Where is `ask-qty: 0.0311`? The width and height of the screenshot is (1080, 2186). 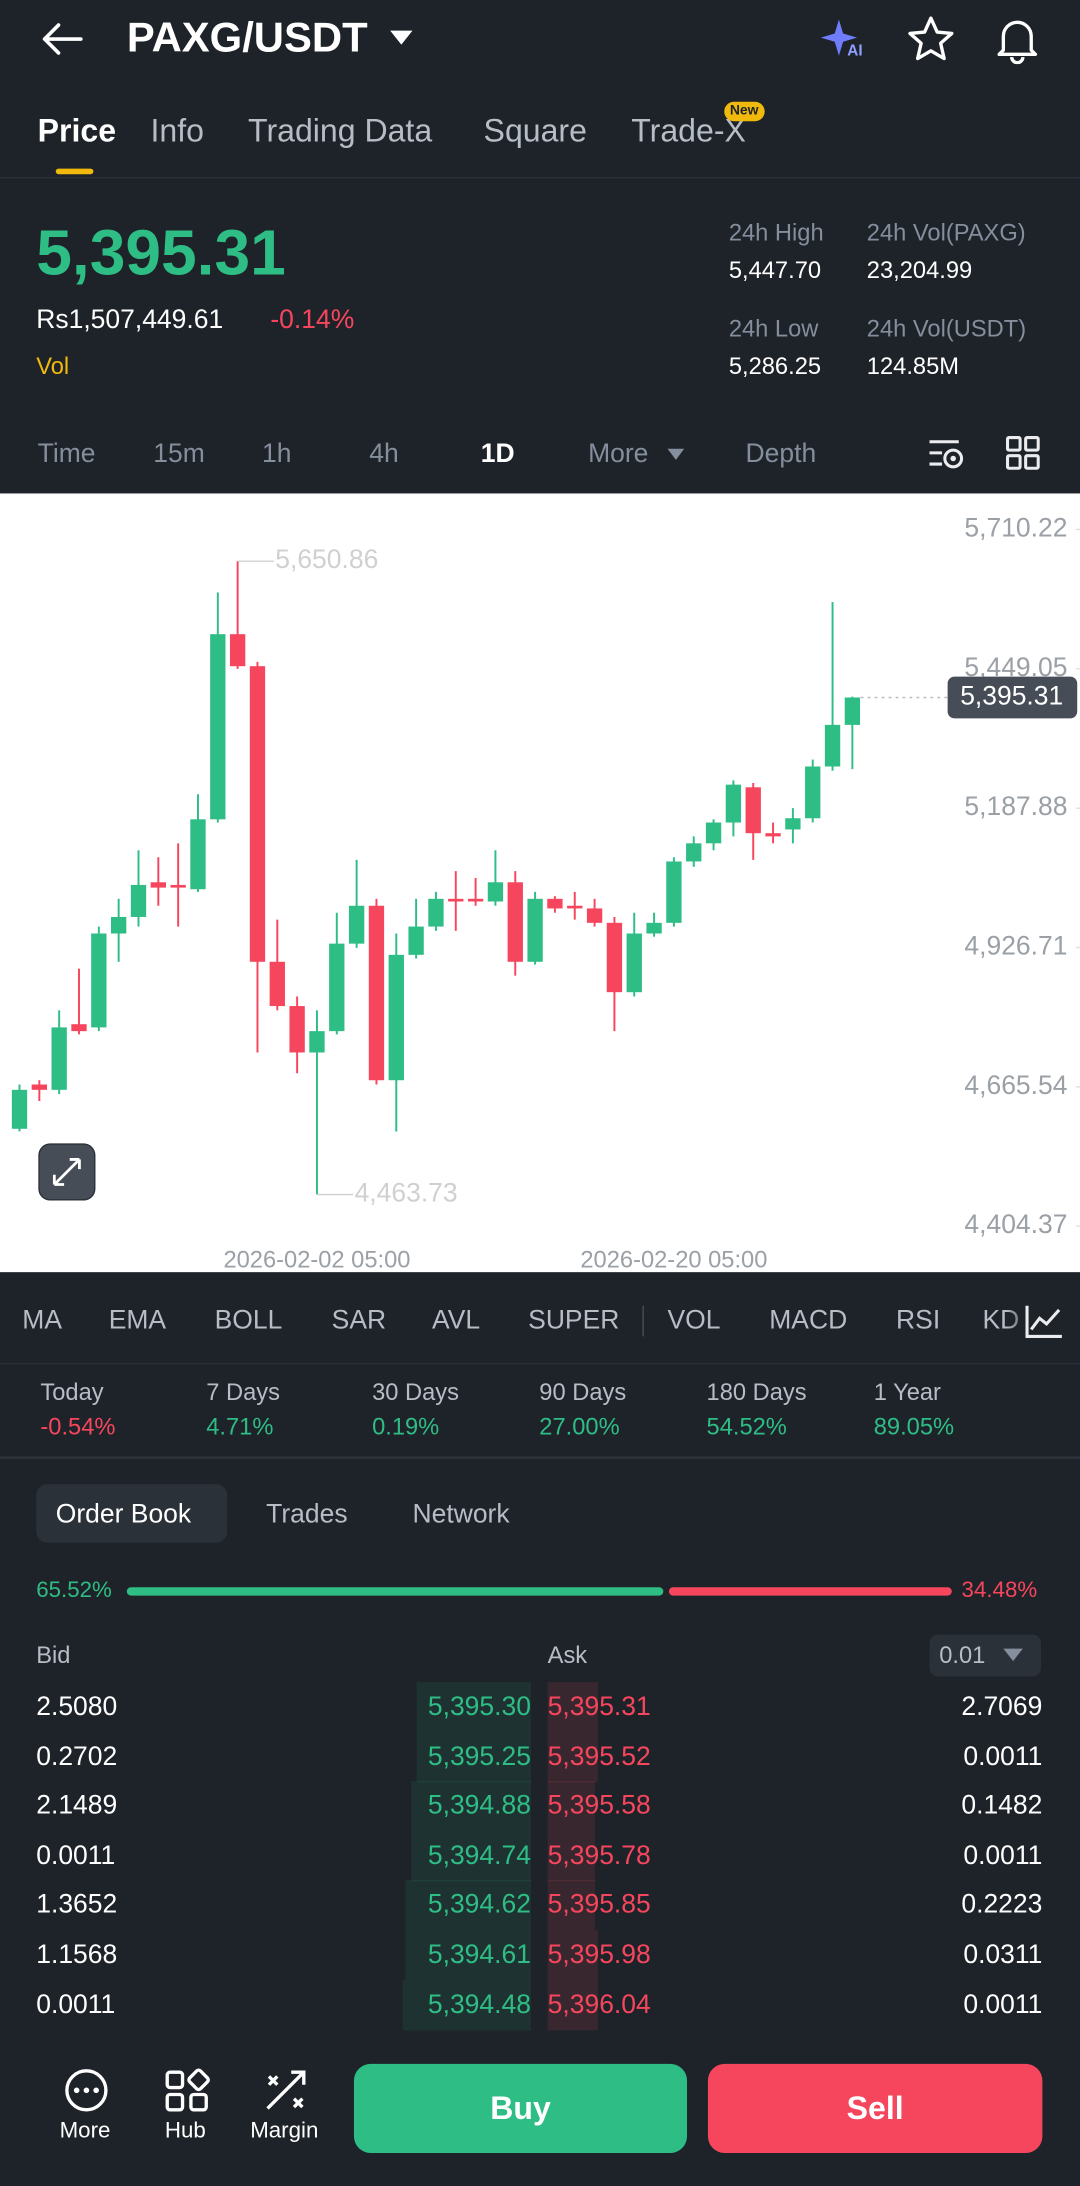
ask-qty: 0.0311 is located at coordinates (1003, 1955).